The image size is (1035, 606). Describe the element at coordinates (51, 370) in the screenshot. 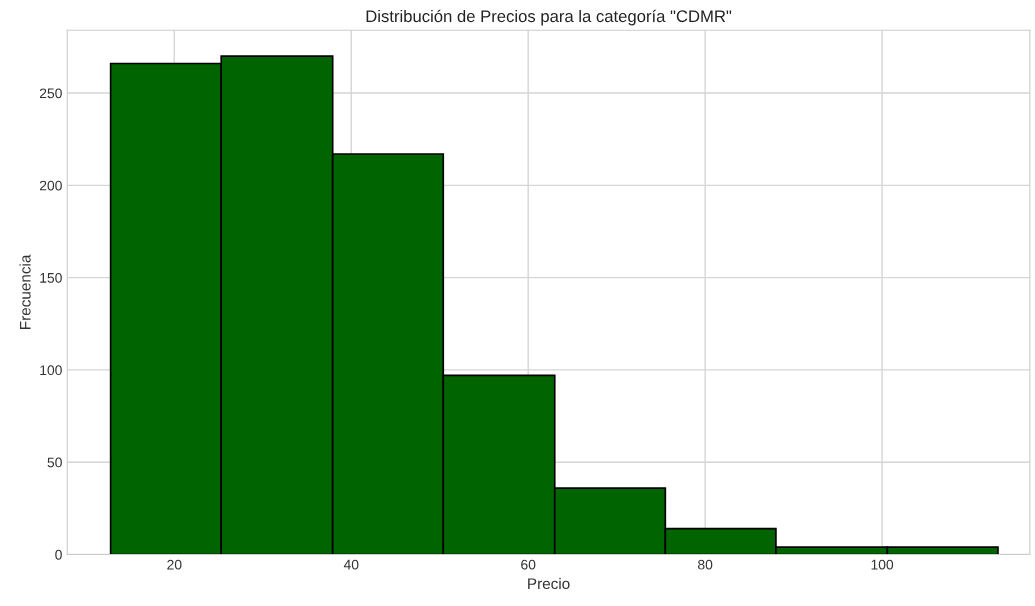

I see `y-tick-label: 100` at that location.